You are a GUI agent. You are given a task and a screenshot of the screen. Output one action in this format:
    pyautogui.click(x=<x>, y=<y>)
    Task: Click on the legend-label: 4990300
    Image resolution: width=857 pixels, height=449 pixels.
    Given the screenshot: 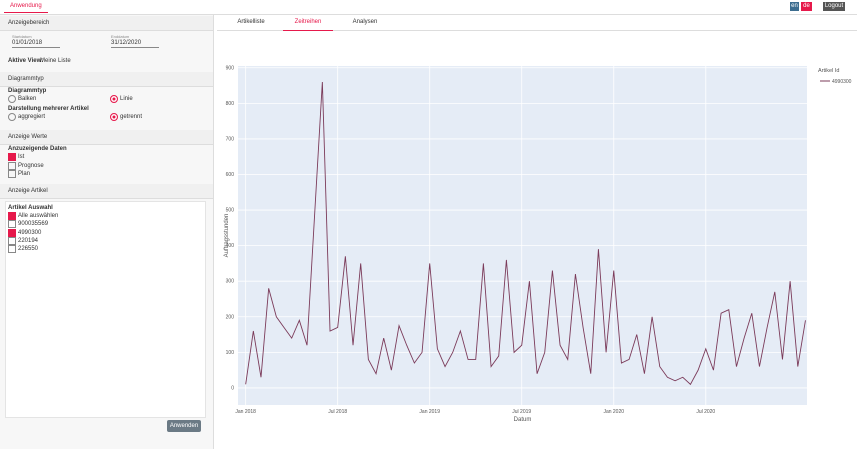 What is the action you would take?
    pyautogui.click(x=842, y=82)
    